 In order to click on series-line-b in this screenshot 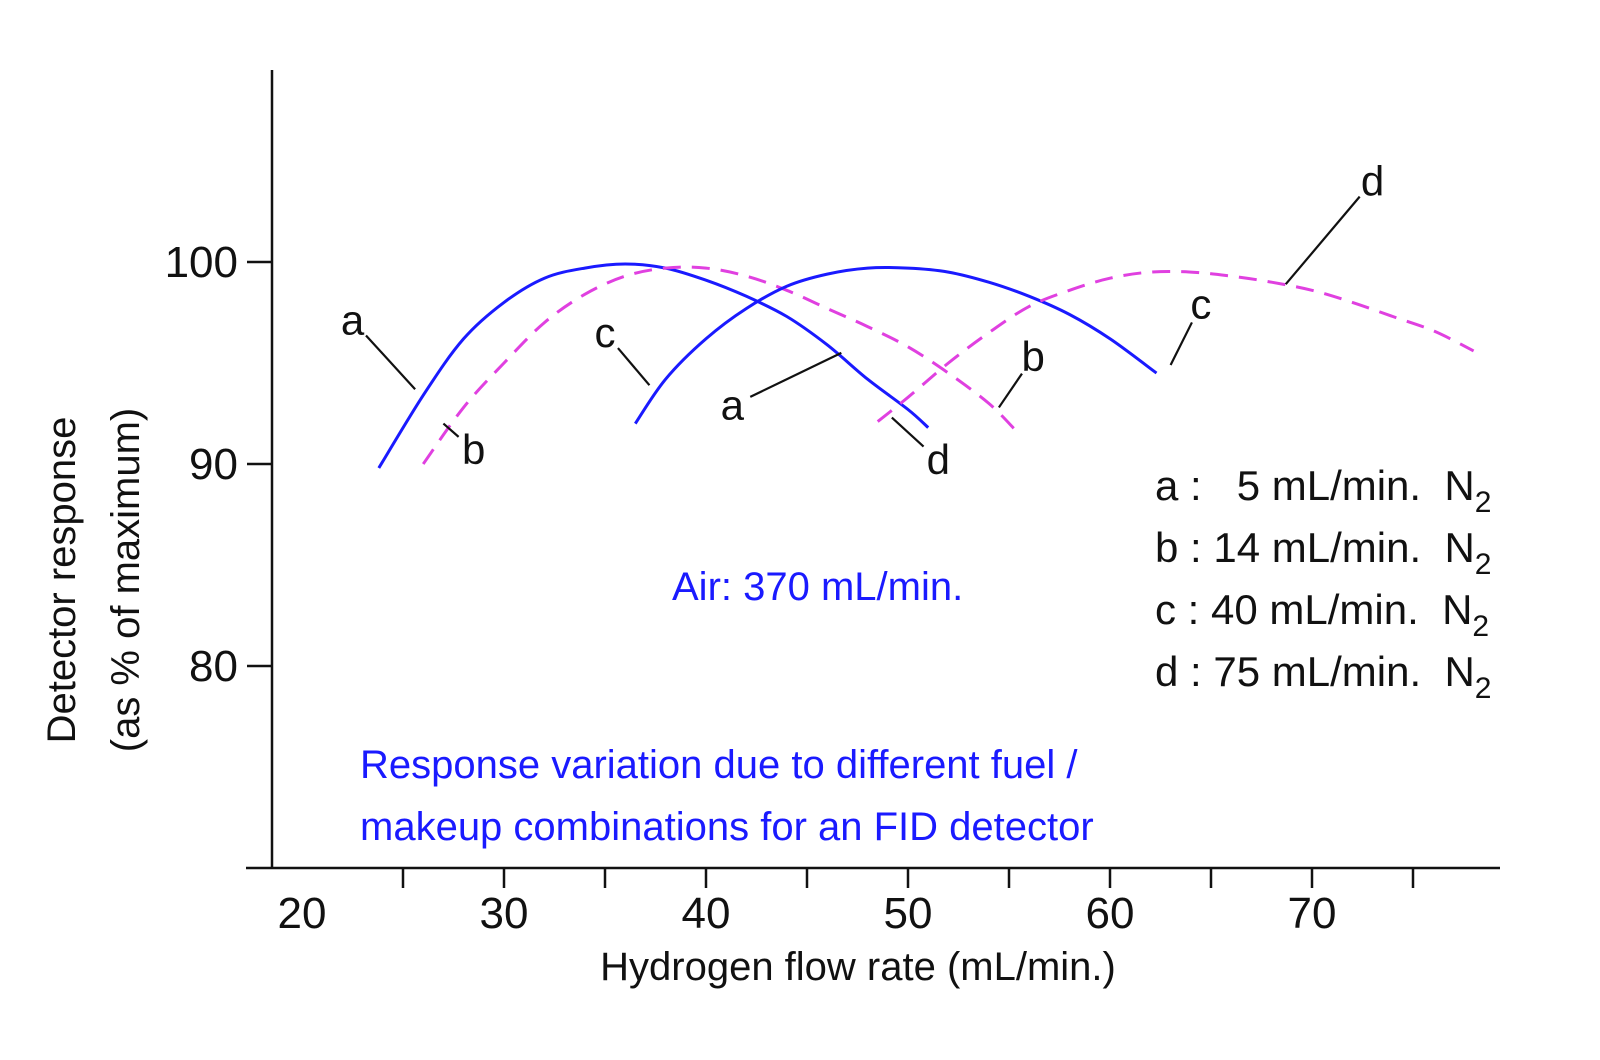, I will do `click(719, 365)`.